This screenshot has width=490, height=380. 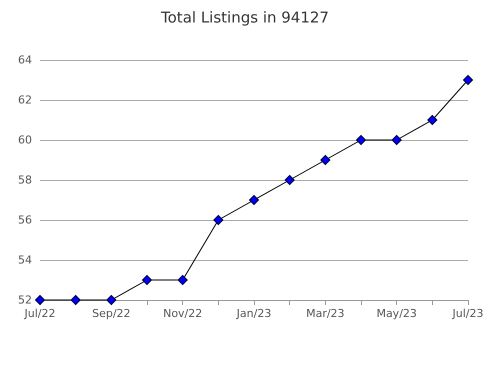 I want to click on y-tick-label: 54, so click(x=25, y=260).